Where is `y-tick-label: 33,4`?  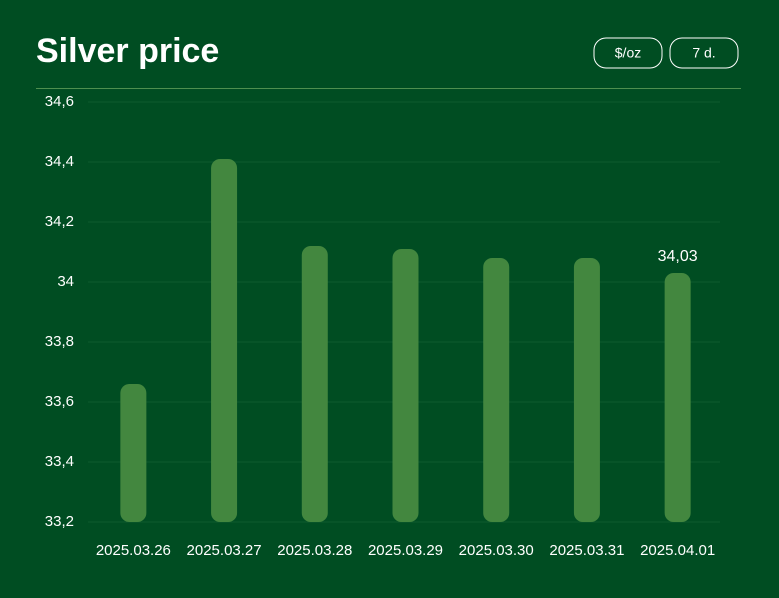 y-tick-label: 33,4 is located at coordinates (59, 461).